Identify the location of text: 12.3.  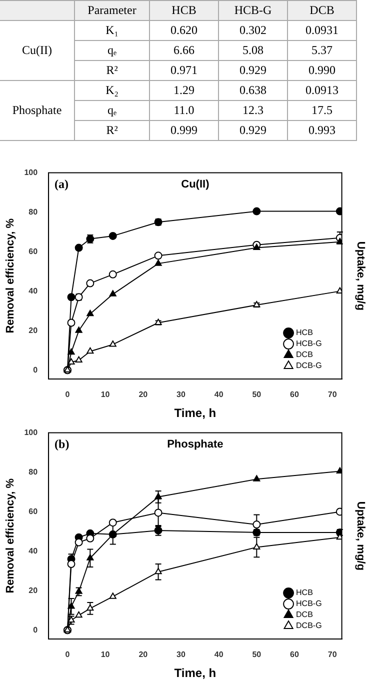
(253, 110).